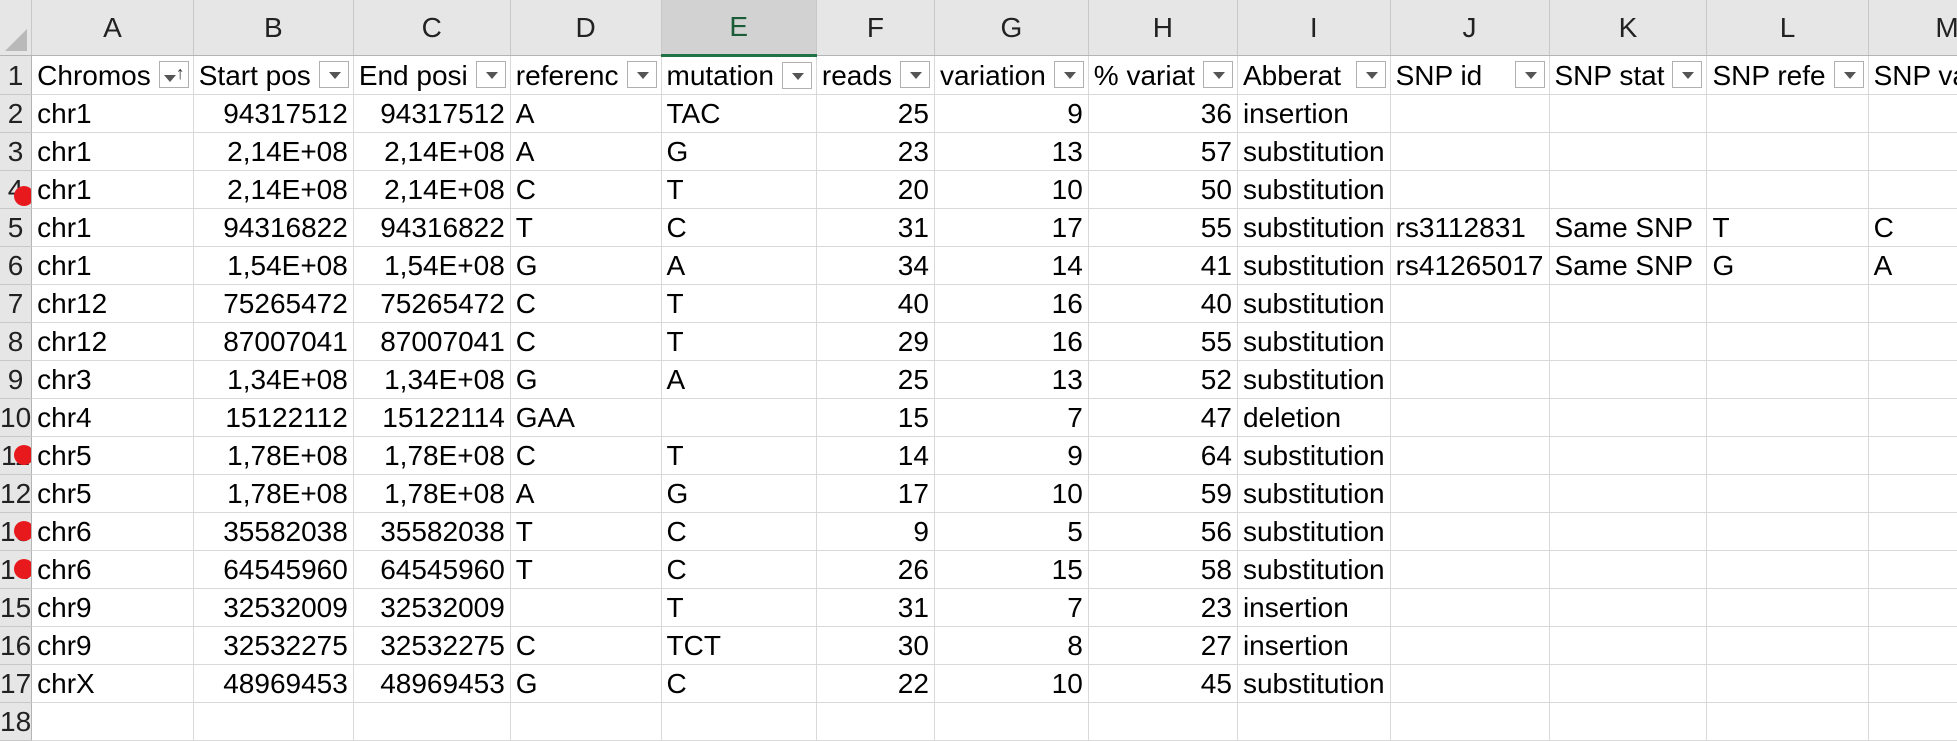 The height and width of the screenshot is (741, 1957). Describe the element at coordinates (1628, 227) in the screenshot. I see `cell-k: Same SNP` at that location.